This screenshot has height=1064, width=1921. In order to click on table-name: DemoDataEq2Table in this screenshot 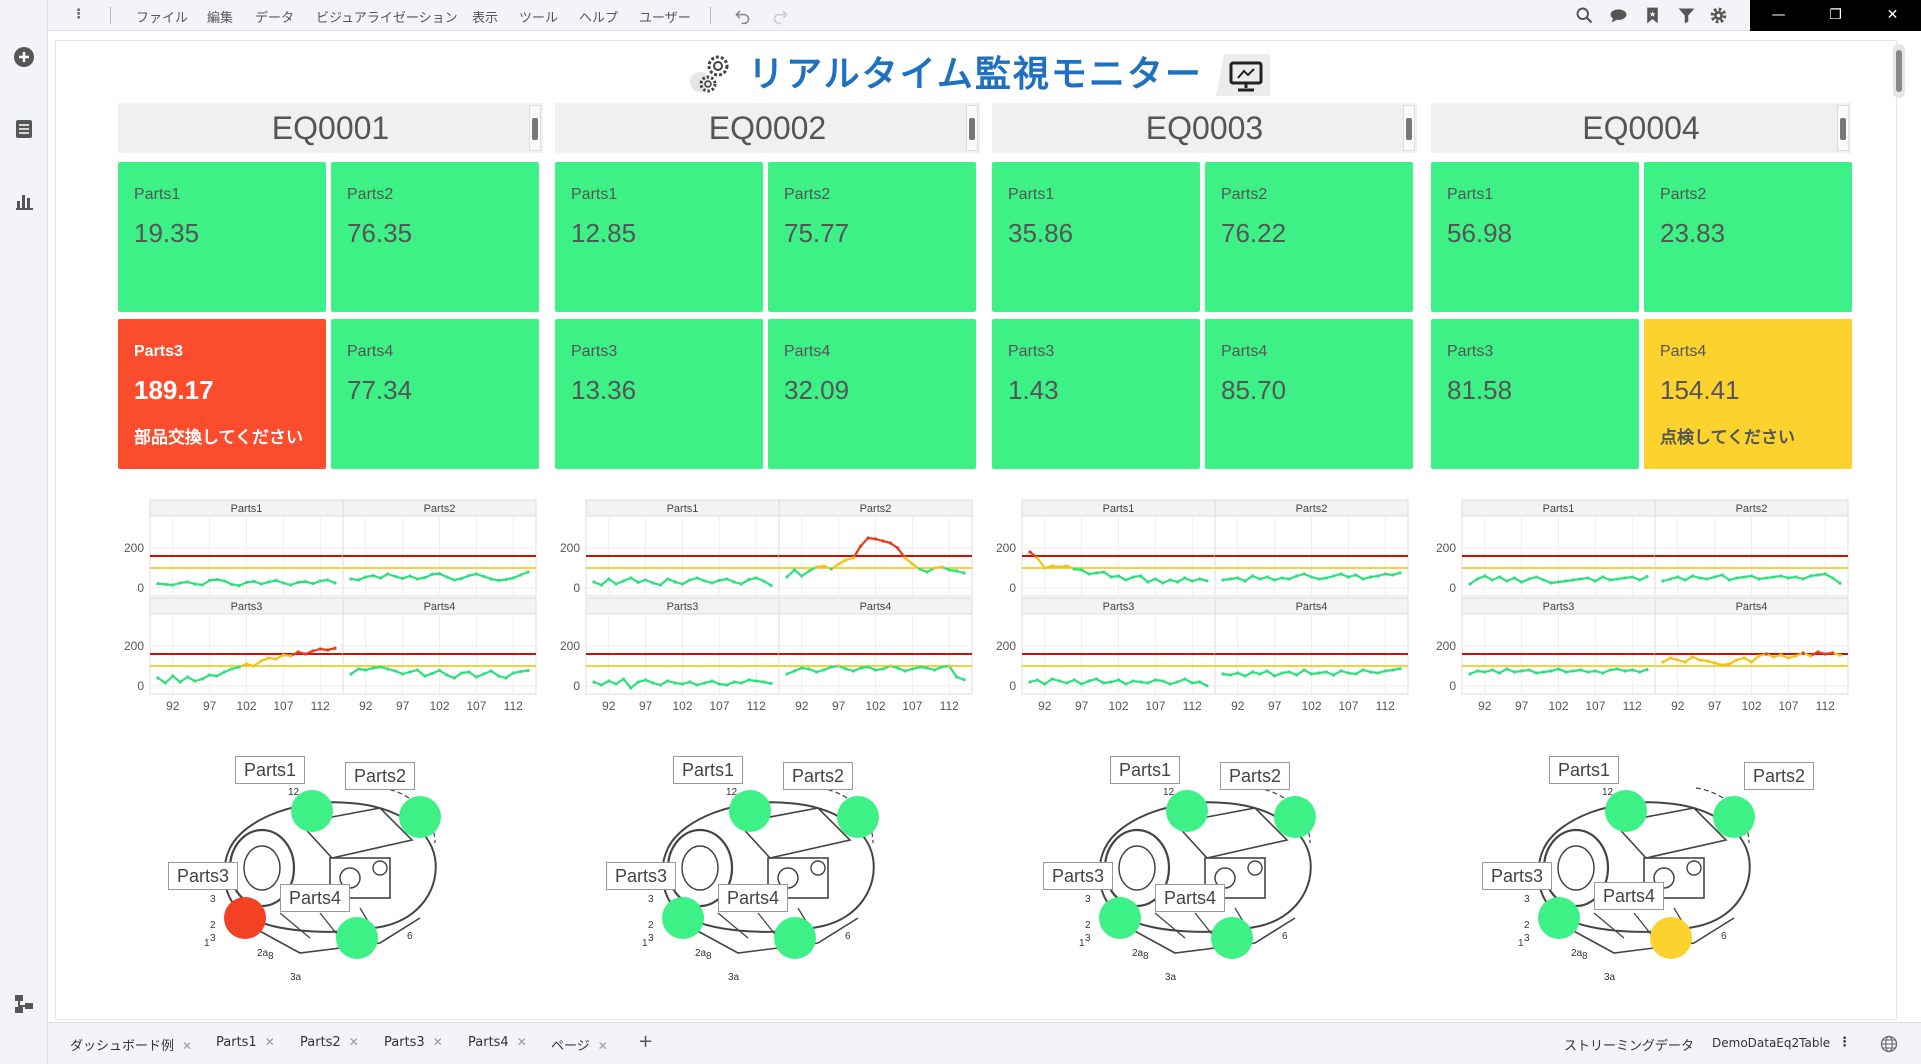, I will do `click(1771, 1043)`.